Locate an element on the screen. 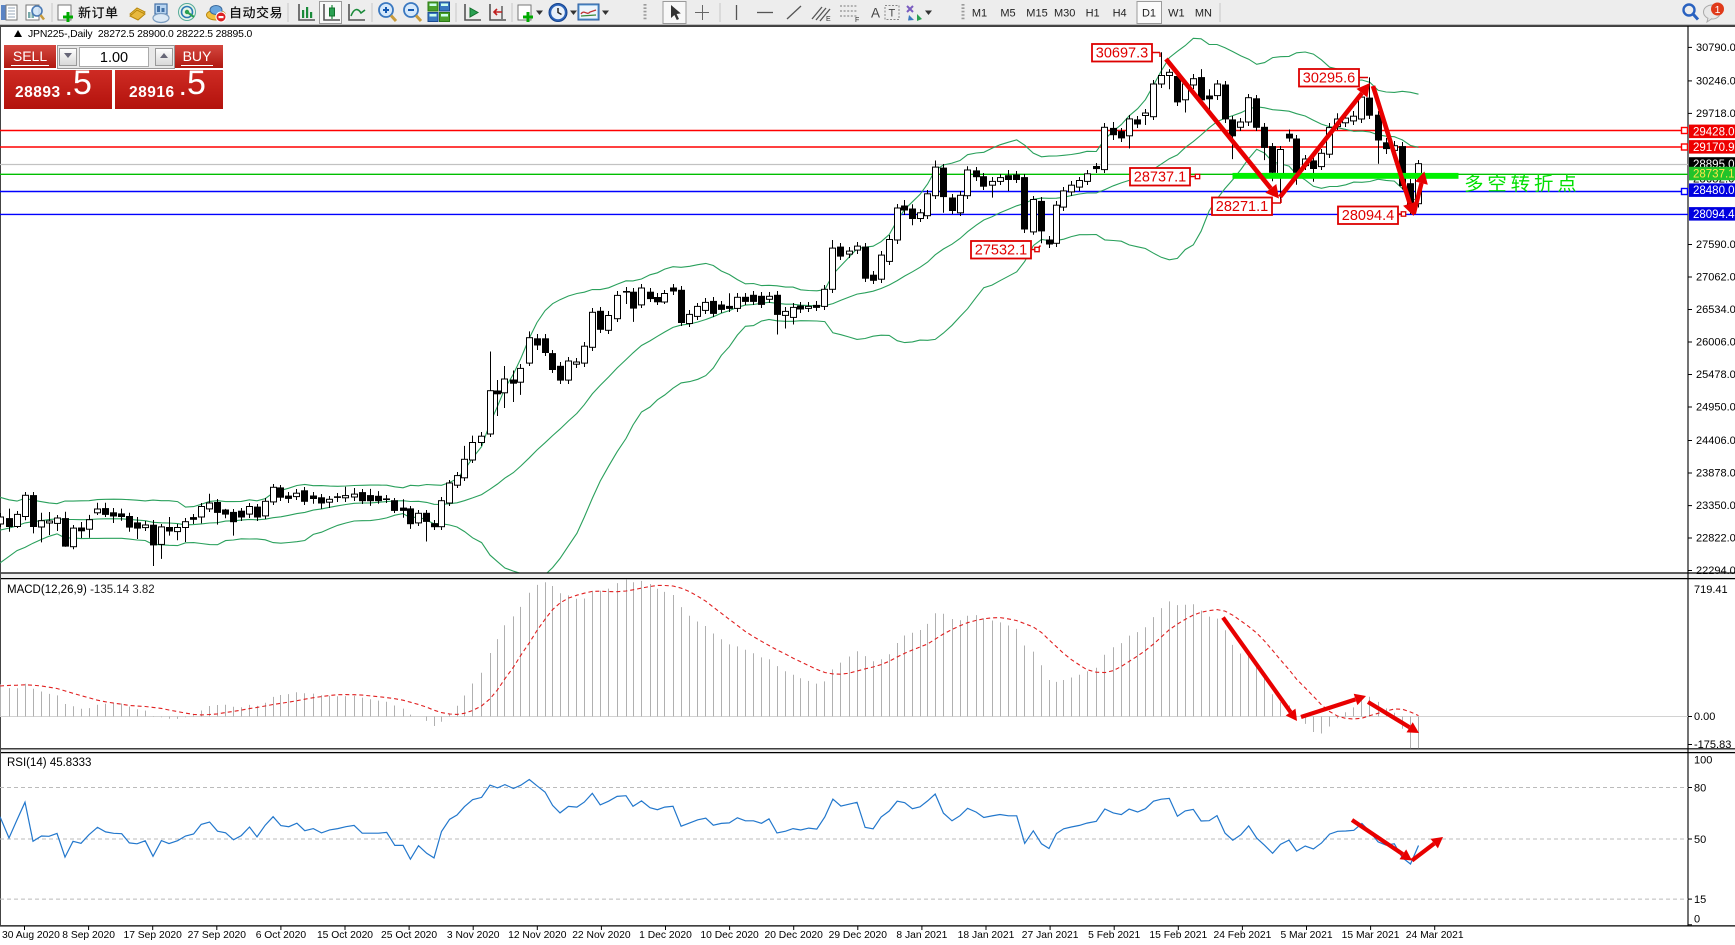 The image size is (1735, 945). svg-text: 5 Feb 2021 is located at coordinates (1114, 935).